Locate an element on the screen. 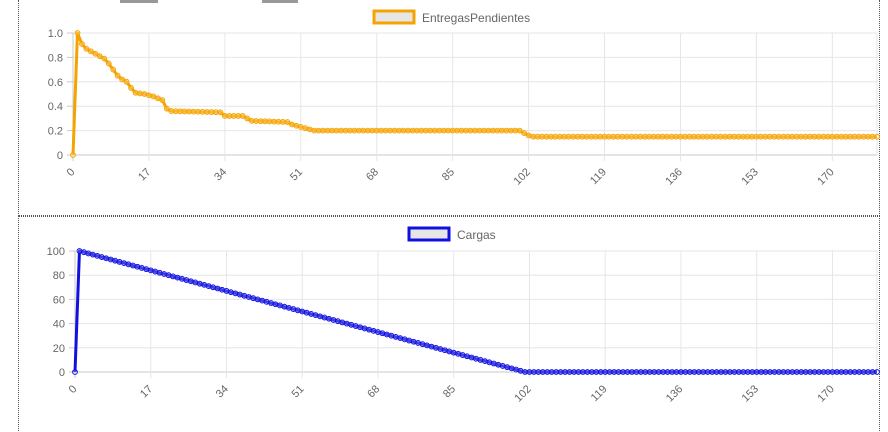  y-tick-label: 100 is located at coordinates (56, 252).